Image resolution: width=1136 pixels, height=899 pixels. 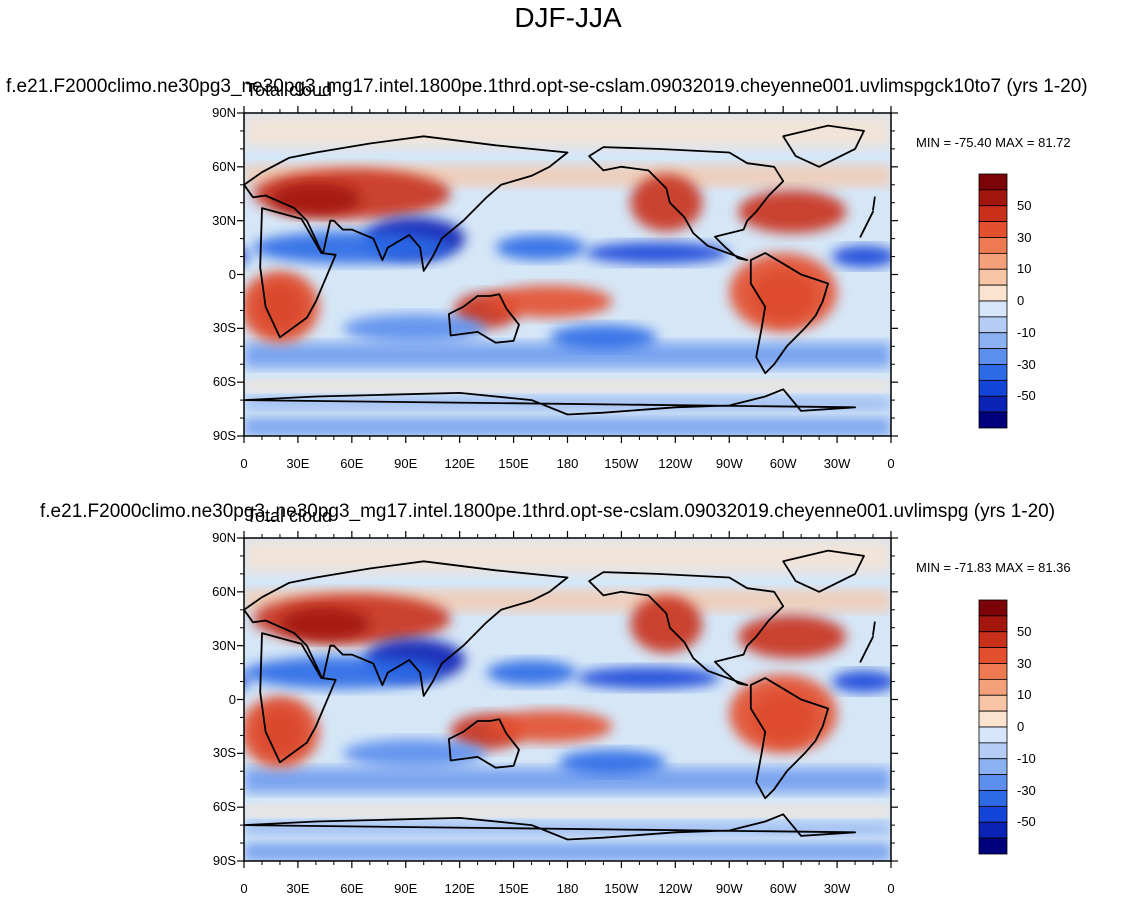 I want to click on coastline-greenland, so click(x=823, y=146).